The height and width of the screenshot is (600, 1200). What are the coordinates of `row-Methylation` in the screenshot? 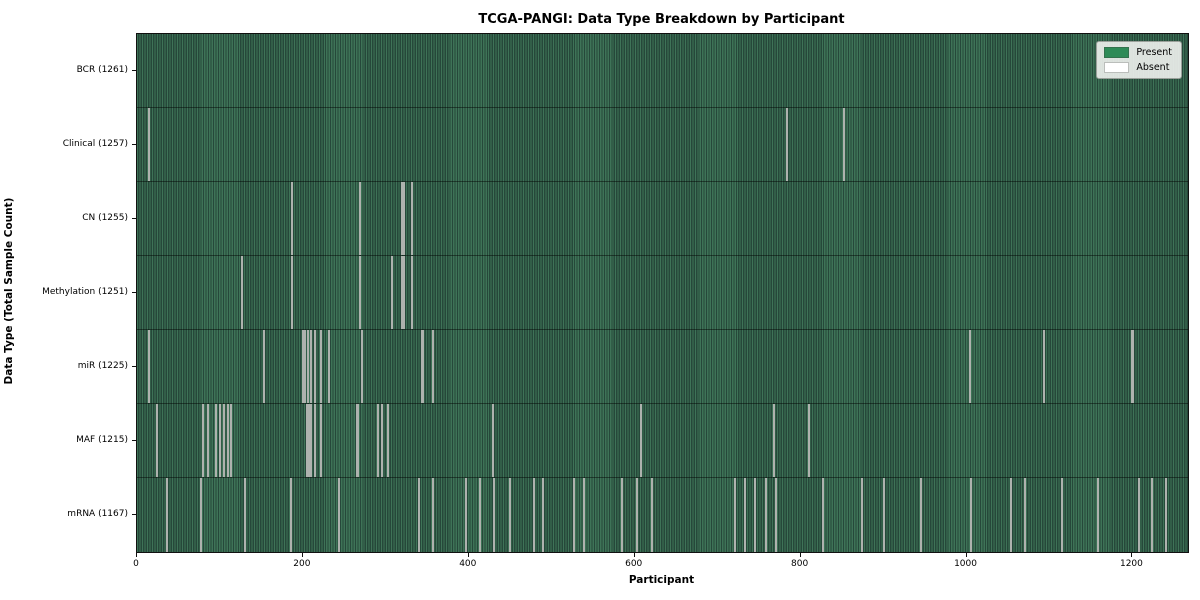 It's located at (662, 293).